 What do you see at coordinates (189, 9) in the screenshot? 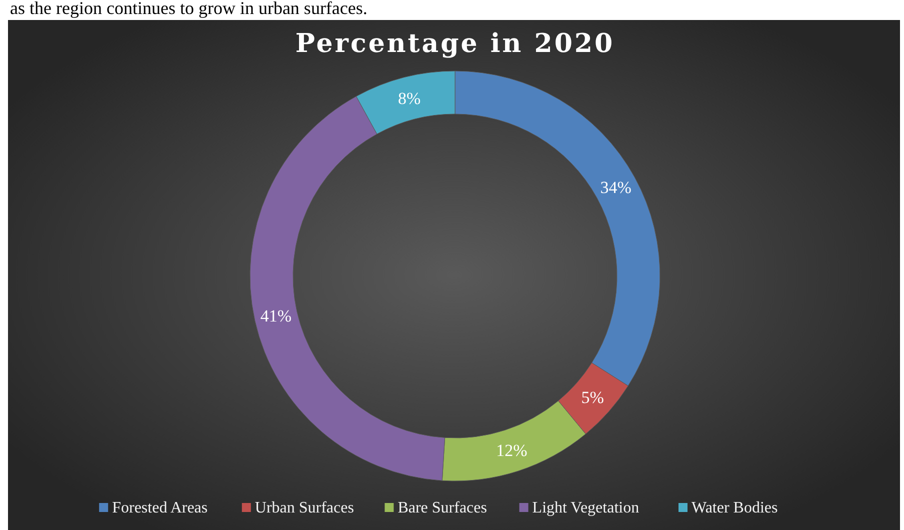
I see `text: as the region continues to grow in urban surfaces.` at bounding box center [189, 9].